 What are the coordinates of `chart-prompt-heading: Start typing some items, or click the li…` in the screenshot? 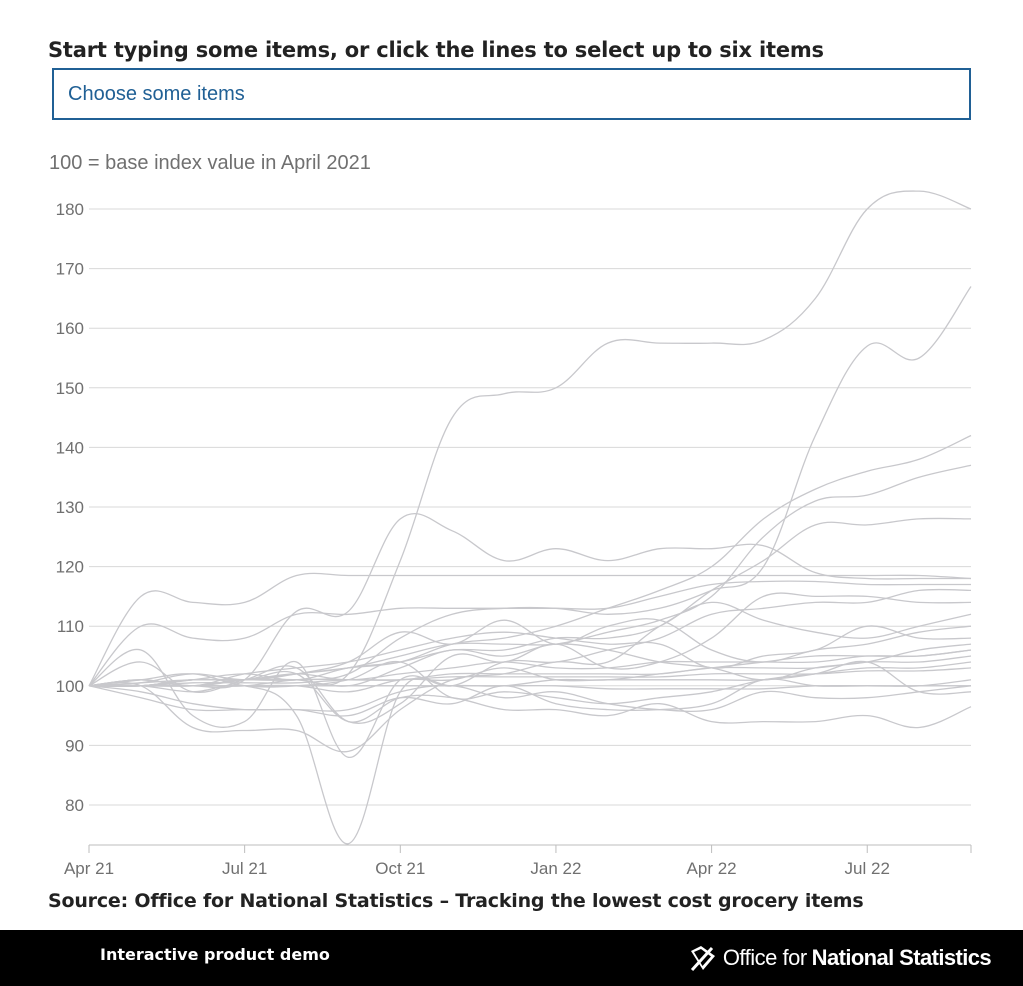 It's located at (436, 50).